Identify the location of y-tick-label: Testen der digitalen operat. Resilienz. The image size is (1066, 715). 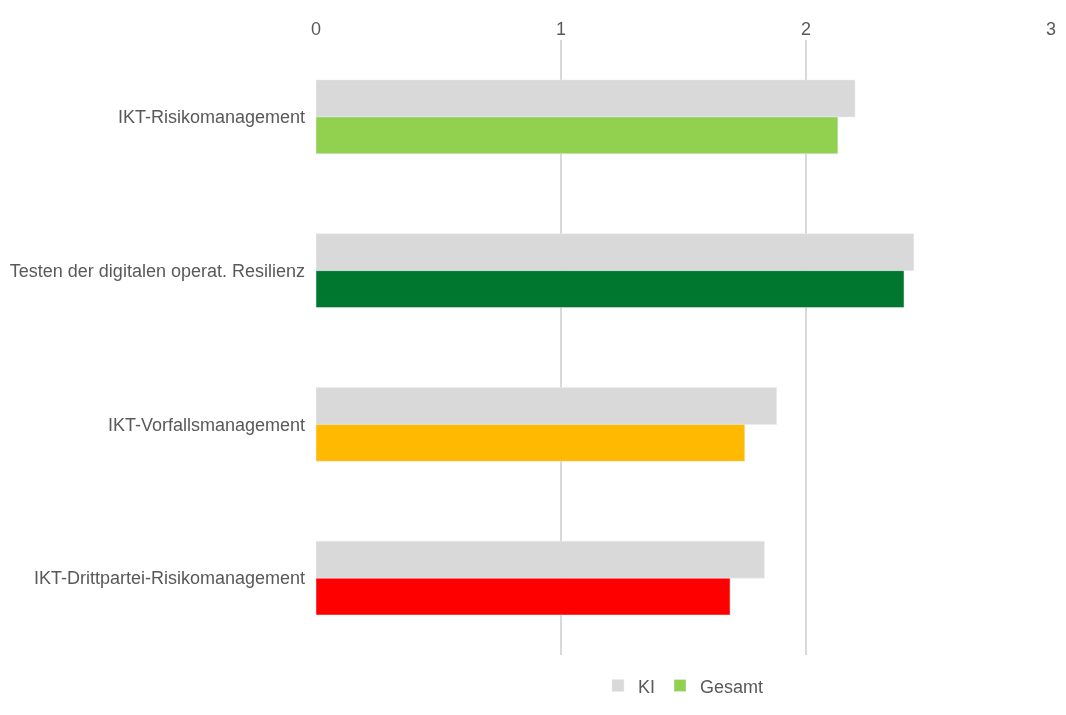
(162, 270).